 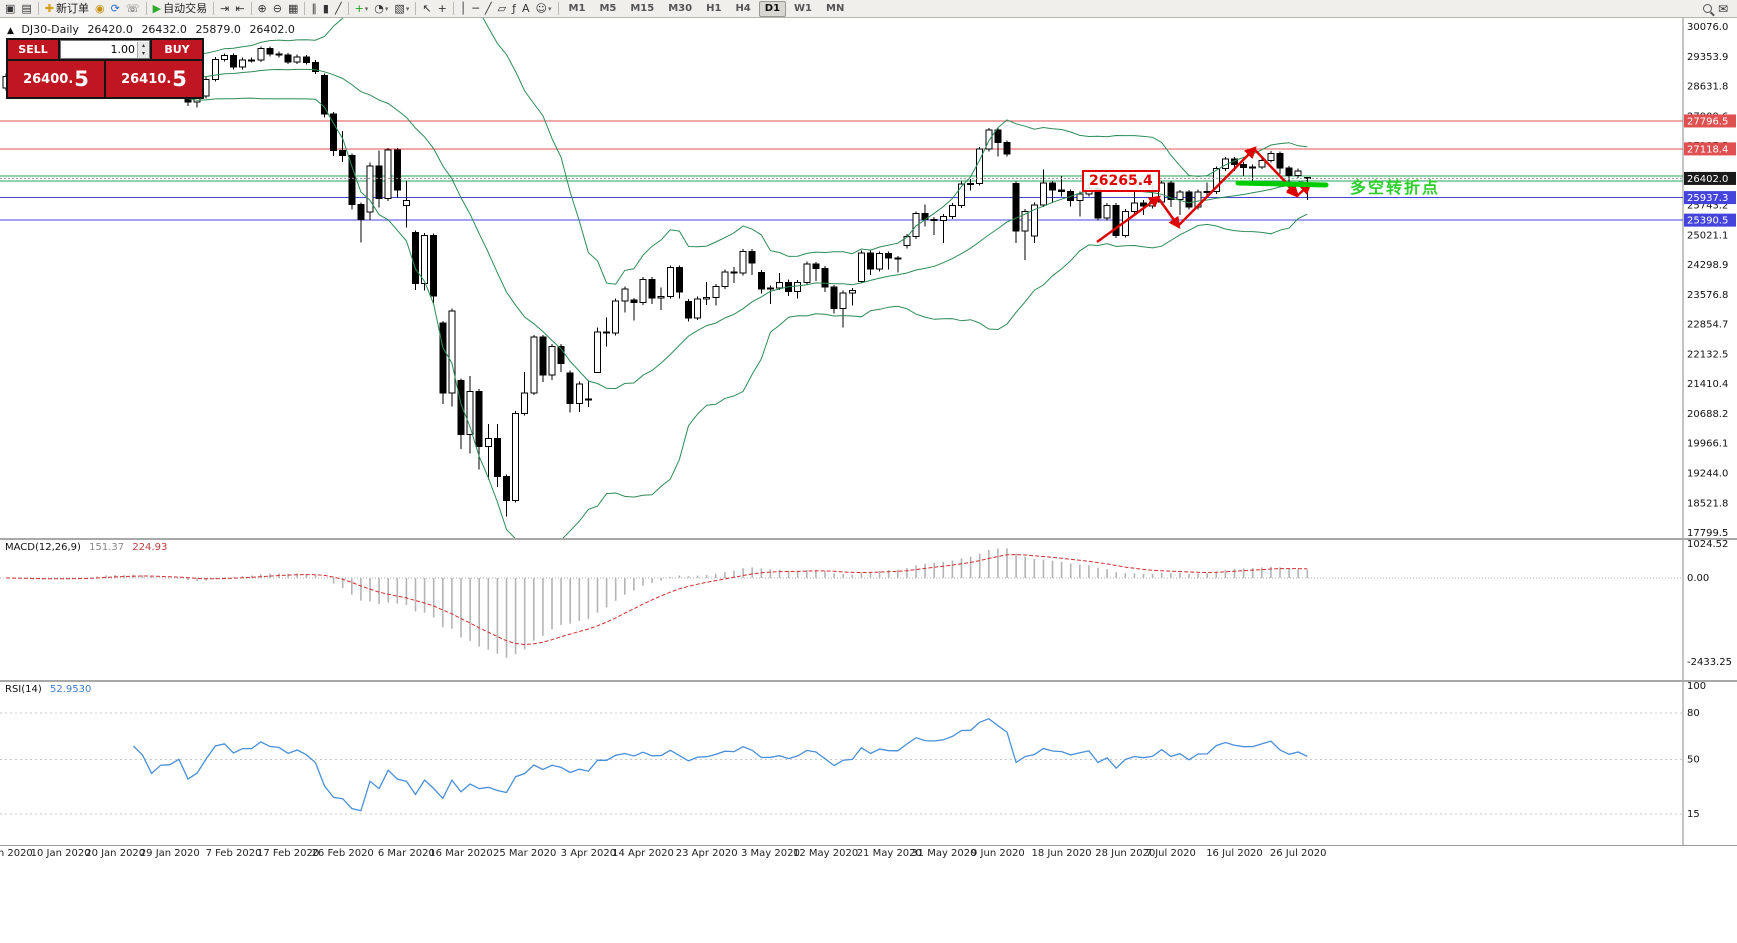 What do you see at coordinates (70, 689) in the screenshot?
I see `rsi-value: 52.9530` at bounding box center [70, 689].